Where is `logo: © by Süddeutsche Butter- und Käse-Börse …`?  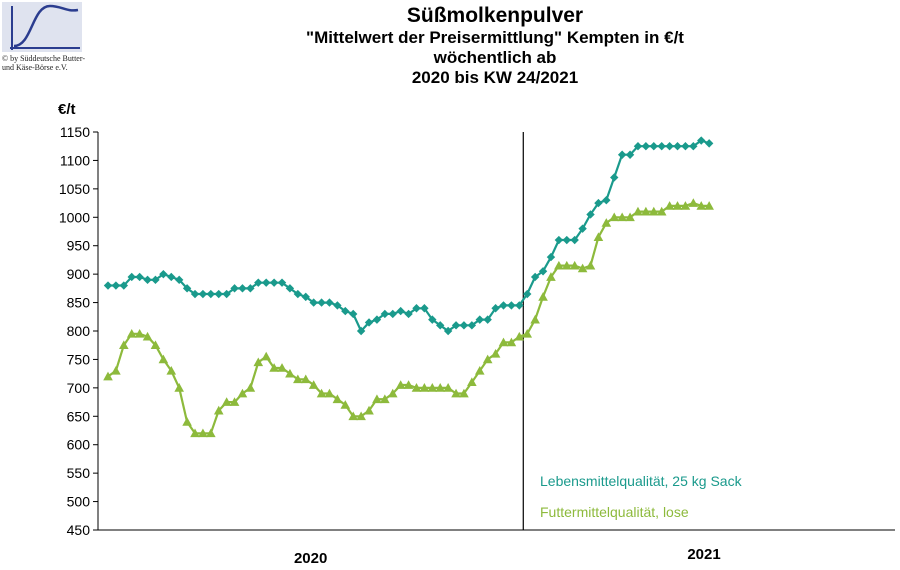
logo: © by Süddeutsche Butter- und Käse-Börse … is located at coordinates (45, 40).